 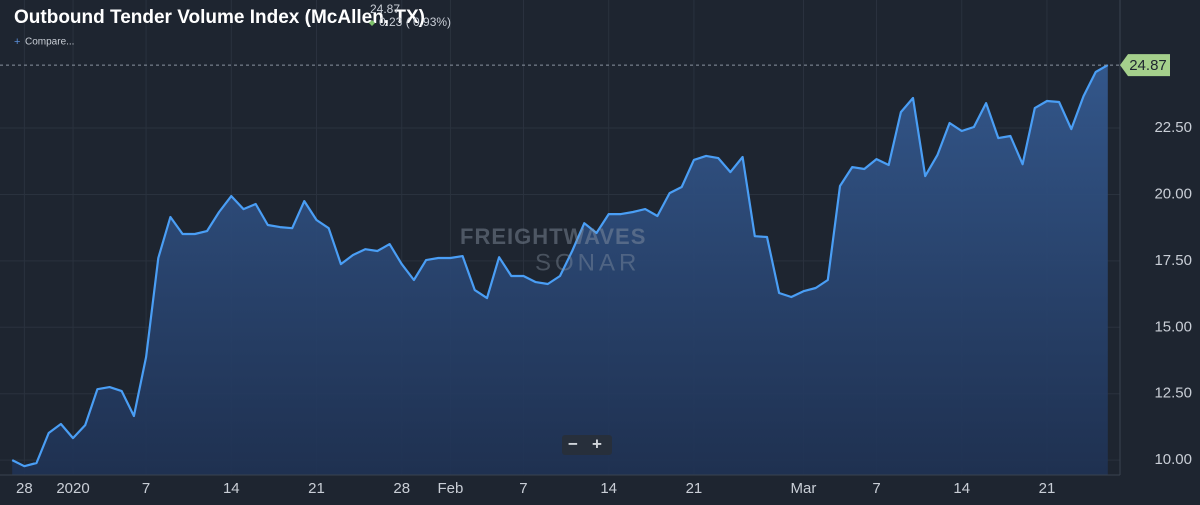 What do you see at coordinates (72, 488) in the screenshot?
I see `x-tick-label: 2020` at bounding box center [72, 488].